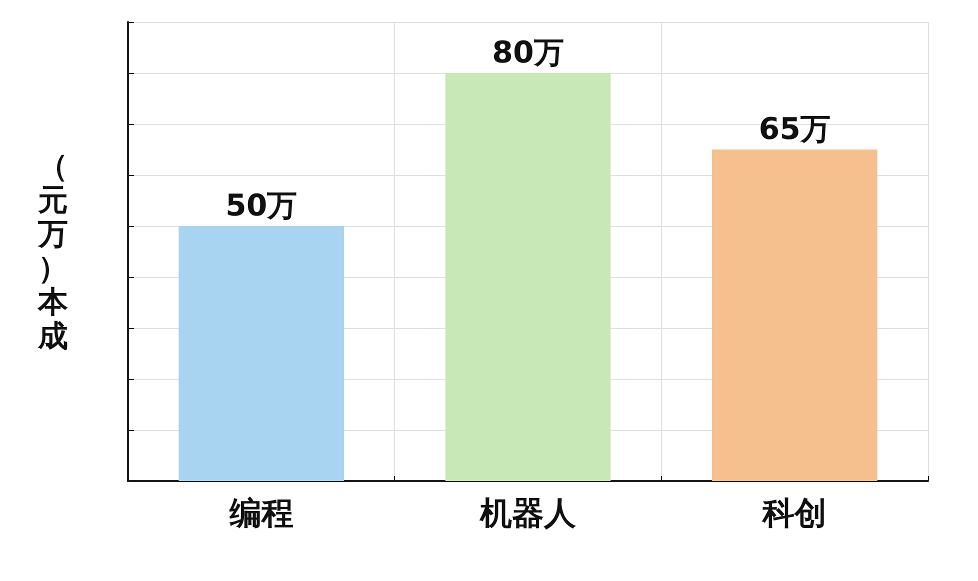 Image resolution: width=978 pixels, height=581 pixels. I want to click on x-tick-label: 科创, so click(794, 513).